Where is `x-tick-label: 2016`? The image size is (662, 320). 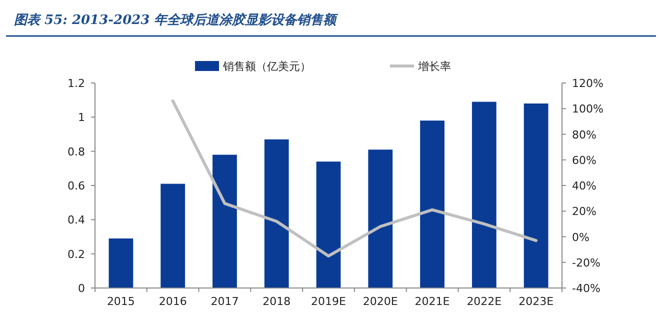
x-tick-label: 2016 is located at coordinates (172, 301).